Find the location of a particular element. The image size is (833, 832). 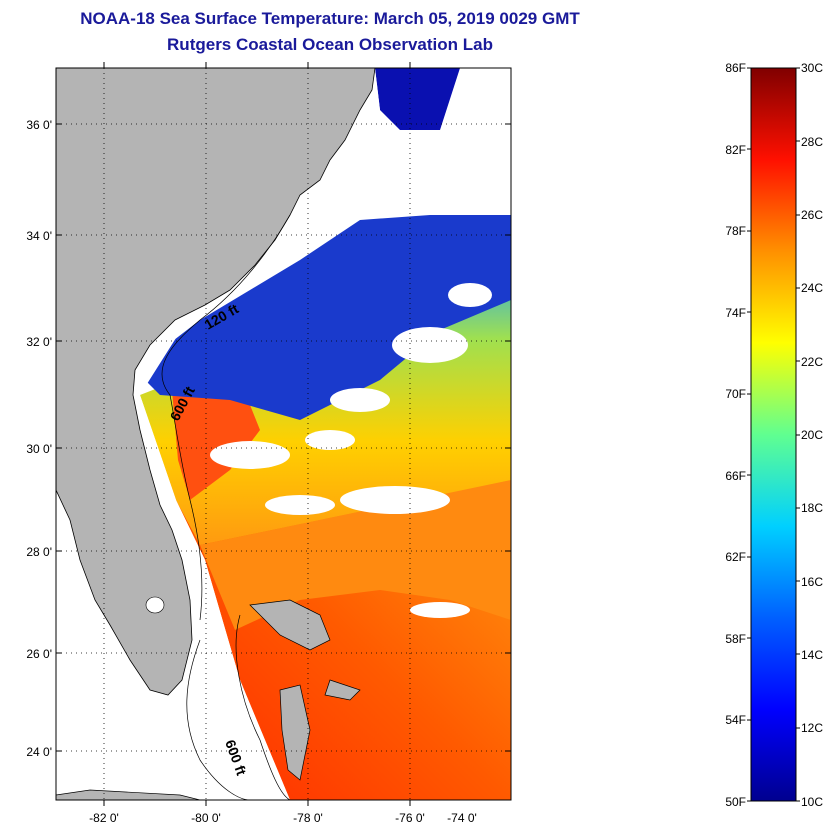

colorbar-gradient is located at coordinates (773, 434).